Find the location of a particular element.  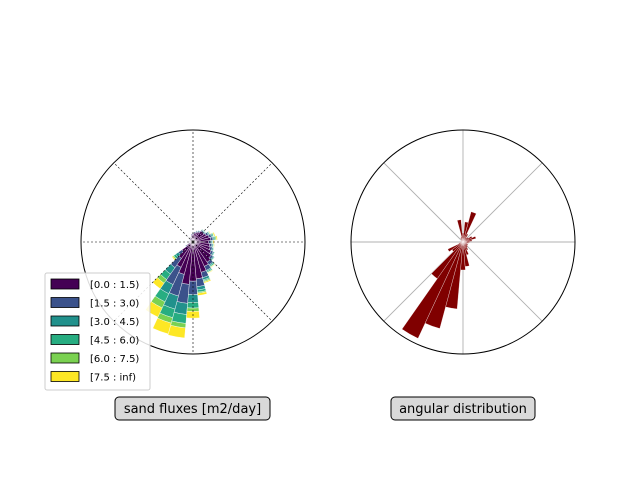

legend-label: [7.5 : inf) is located at coordinates (113, 378).